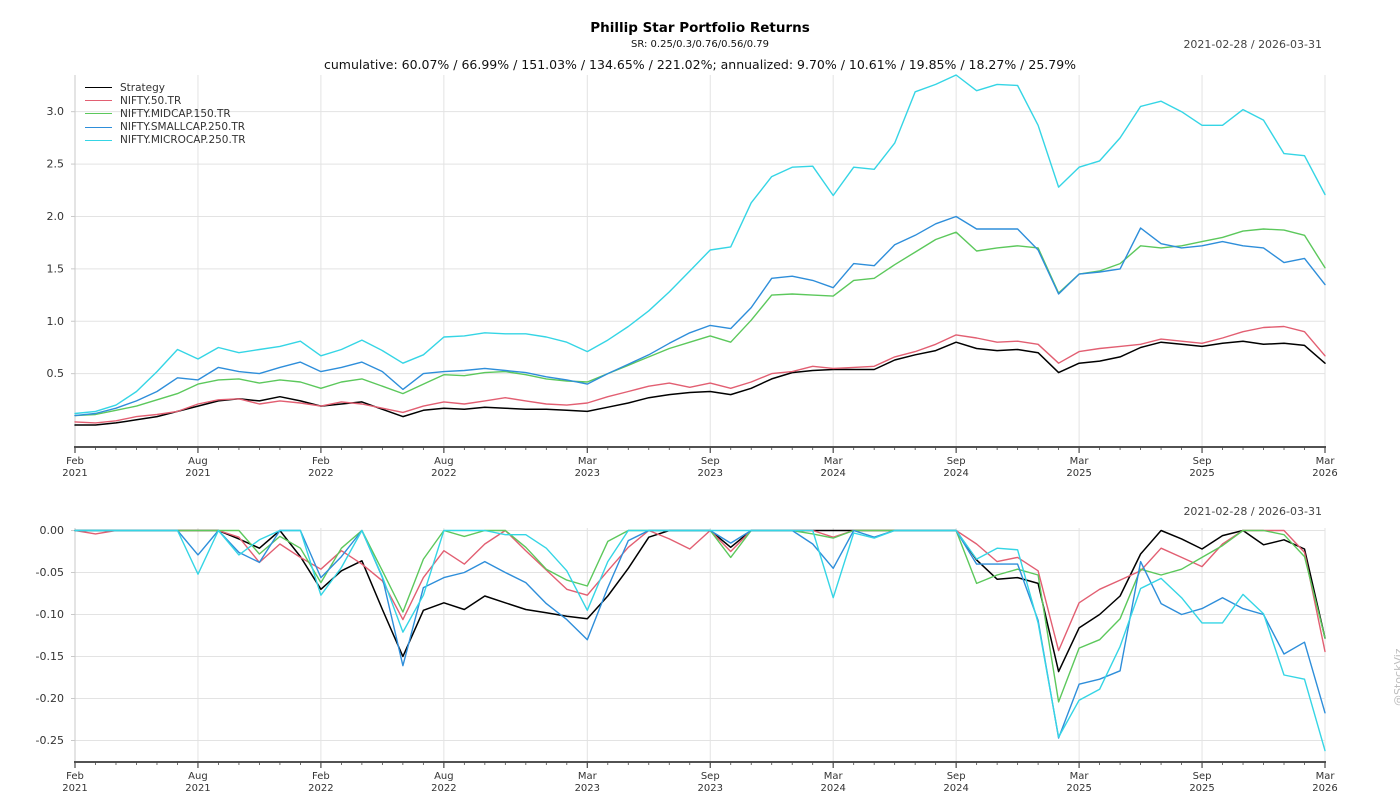 Image resolution: width=1400 pixels, height=800 pixels. What do you see at coordinates (50, 614) in the screenshot?
I see `axis-tick-label: -0.10` at bounding box center [50, 614].